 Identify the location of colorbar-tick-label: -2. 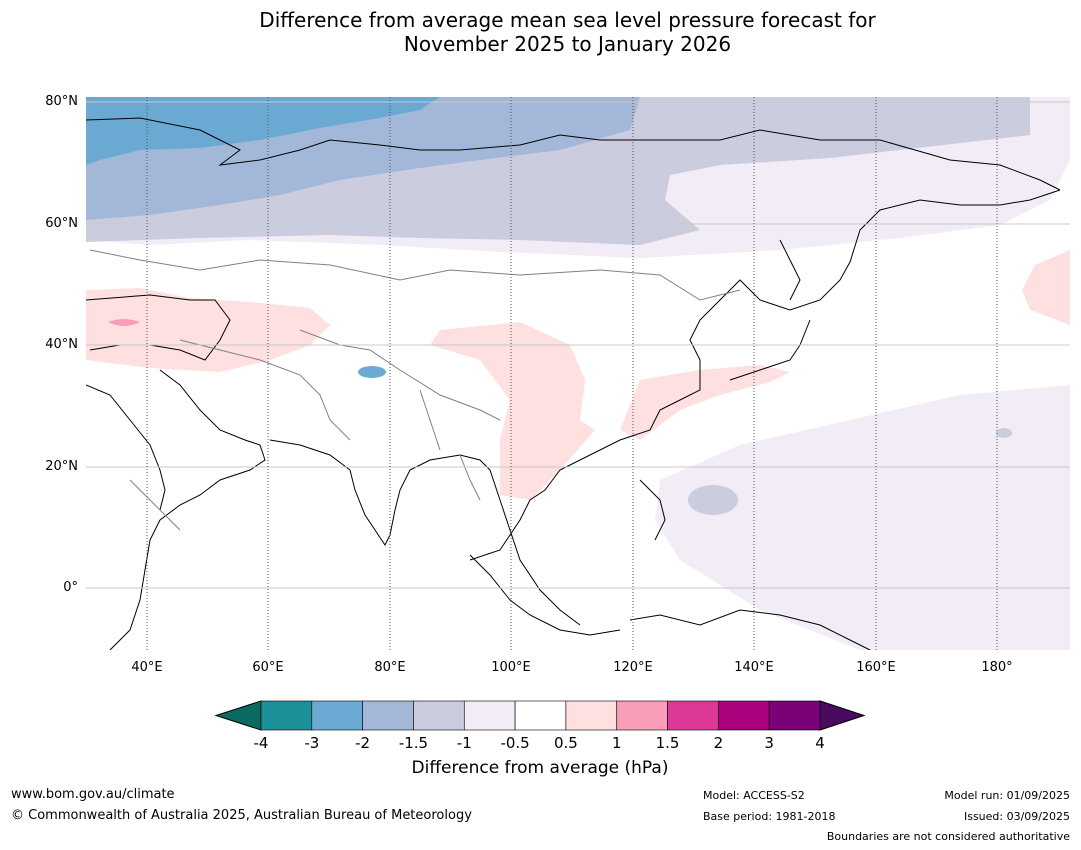
(363, 743).